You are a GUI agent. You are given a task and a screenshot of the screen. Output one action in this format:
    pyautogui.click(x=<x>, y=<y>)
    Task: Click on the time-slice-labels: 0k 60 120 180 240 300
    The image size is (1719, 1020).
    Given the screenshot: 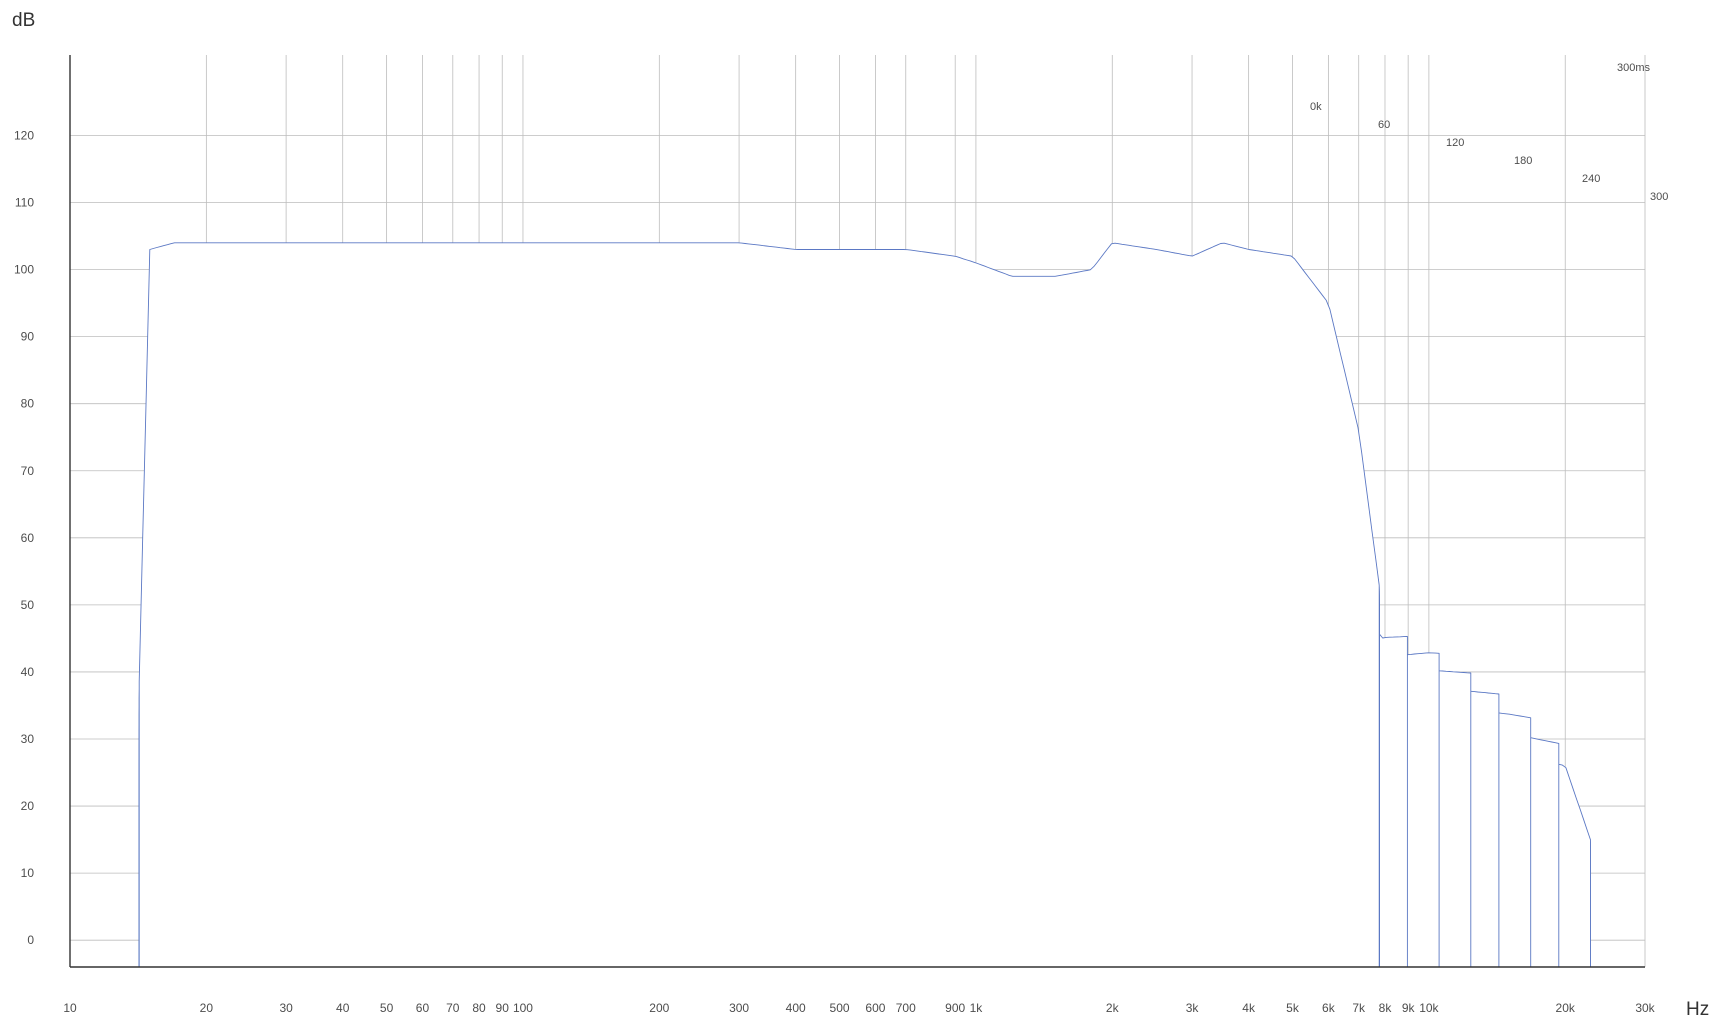 What is the action you would take?
    pyautogui.click(x=1489, y=152)
    